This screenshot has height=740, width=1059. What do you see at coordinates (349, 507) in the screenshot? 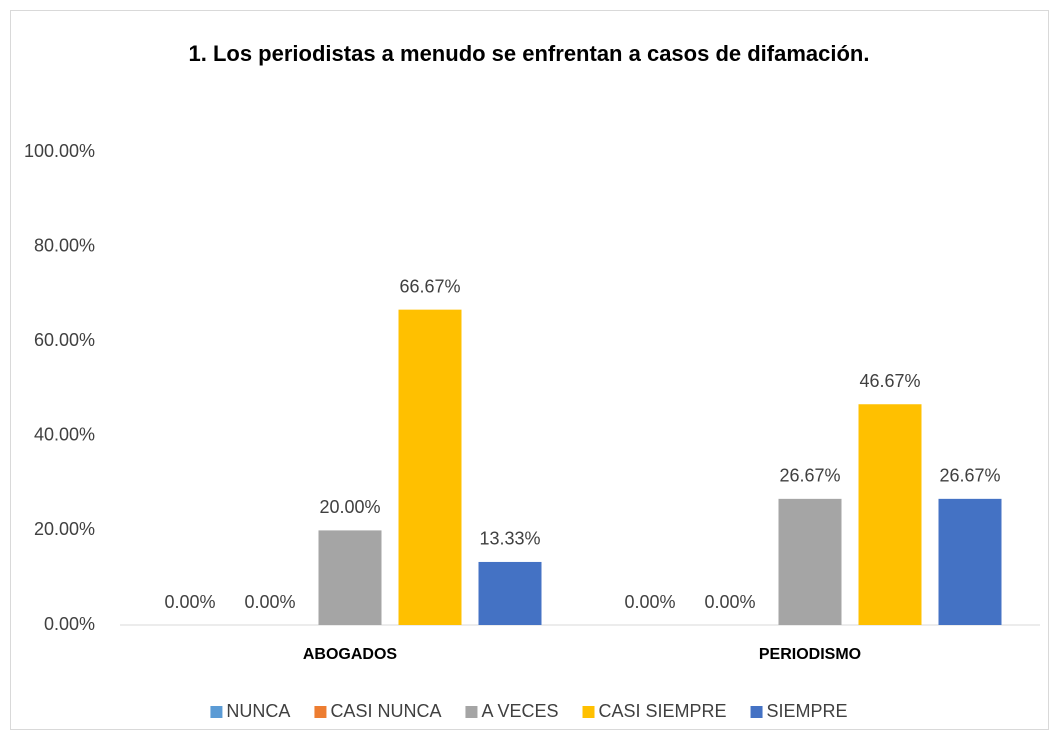
I see `value-label: 20.00%` at bounding box center [349, 507].